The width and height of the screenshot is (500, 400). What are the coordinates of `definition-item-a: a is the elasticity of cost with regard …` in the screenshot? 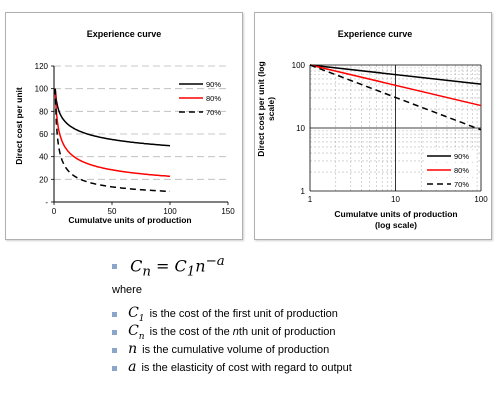 It's located at (232, 367).